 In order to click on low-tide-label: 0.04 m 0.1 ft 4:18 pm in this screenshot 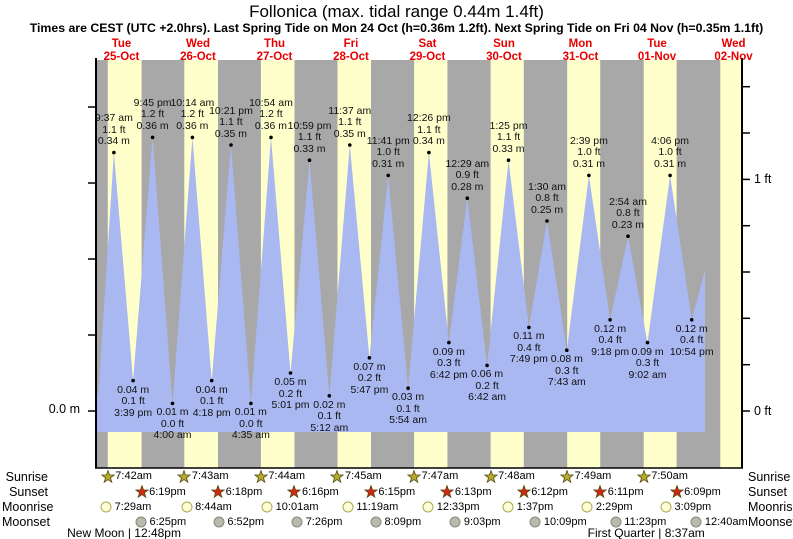, I will do `click(212, 402)`.